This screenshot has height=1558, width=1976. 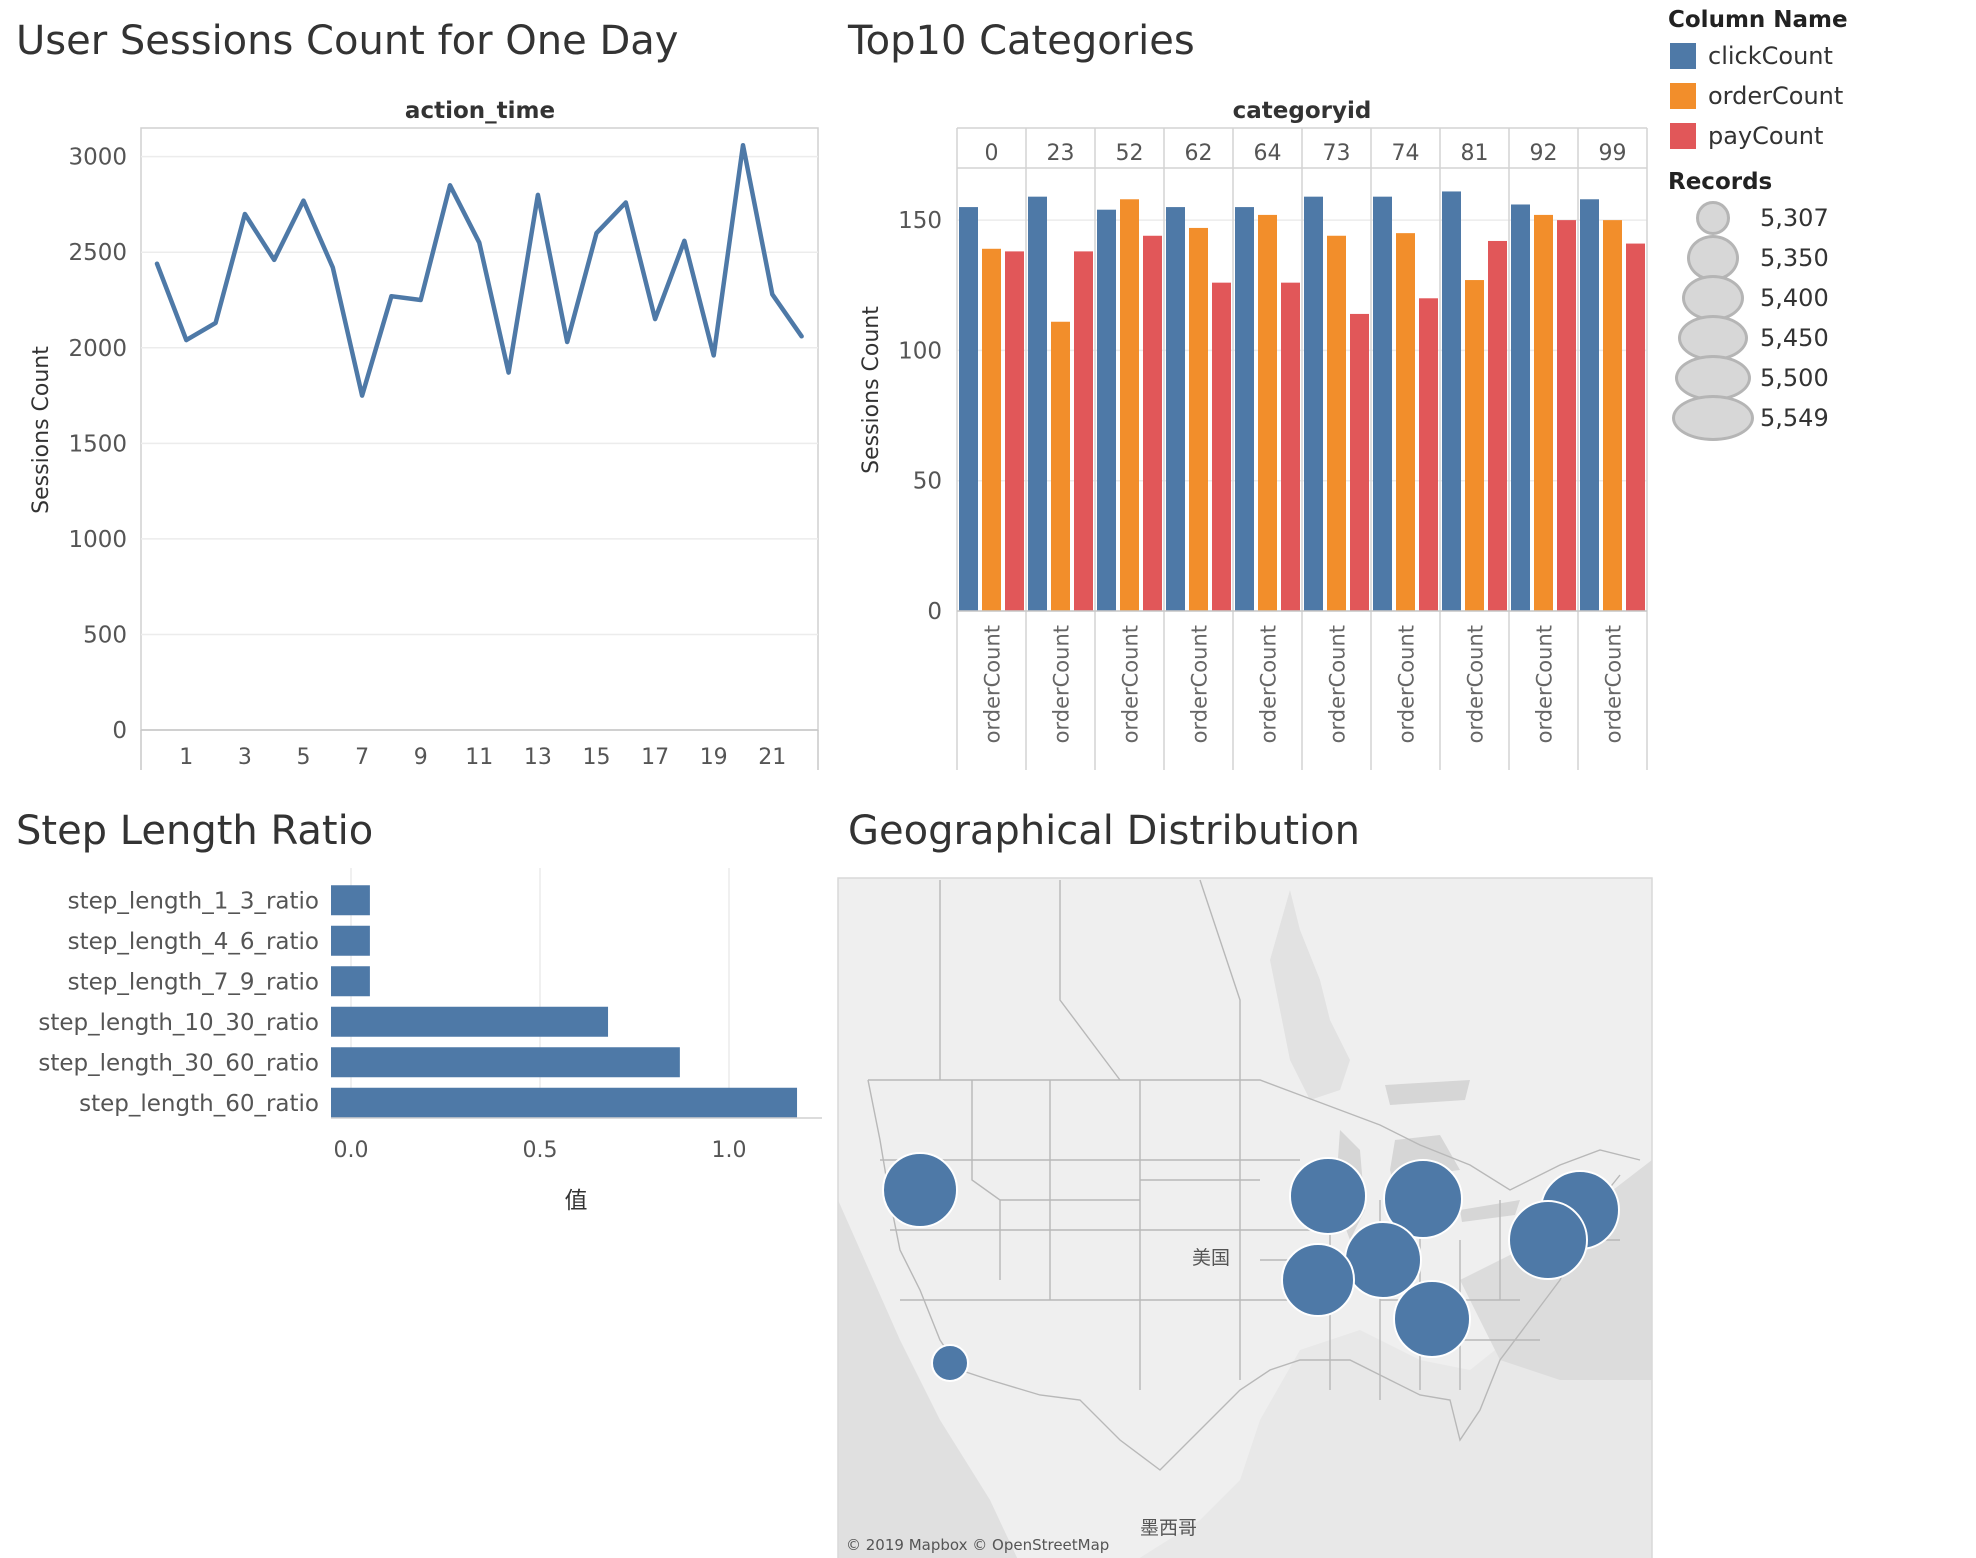 I want to click on bar-x-title: categoryid, so click(x=1302, y=111).